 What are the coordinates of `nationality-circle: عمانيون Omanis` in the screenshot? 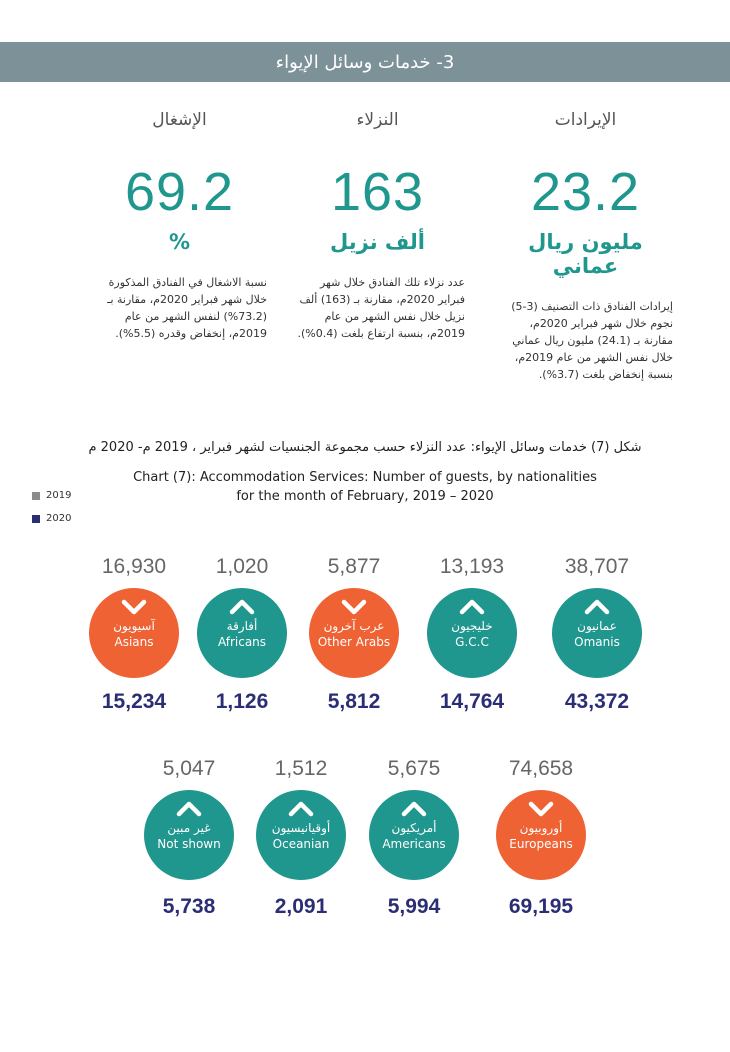 It's located at (597, 633).